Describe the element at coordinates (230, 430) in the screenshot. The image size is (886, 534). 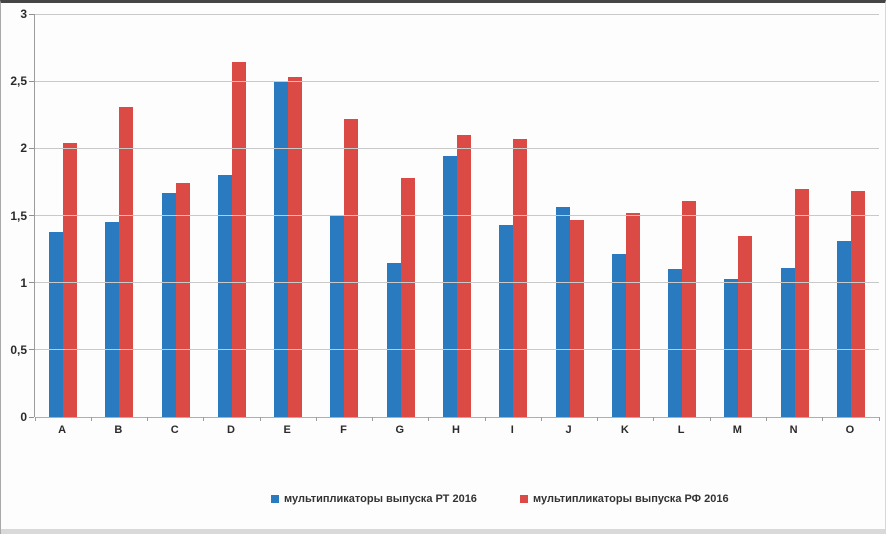
I see `x-axis-label: D` at that location.